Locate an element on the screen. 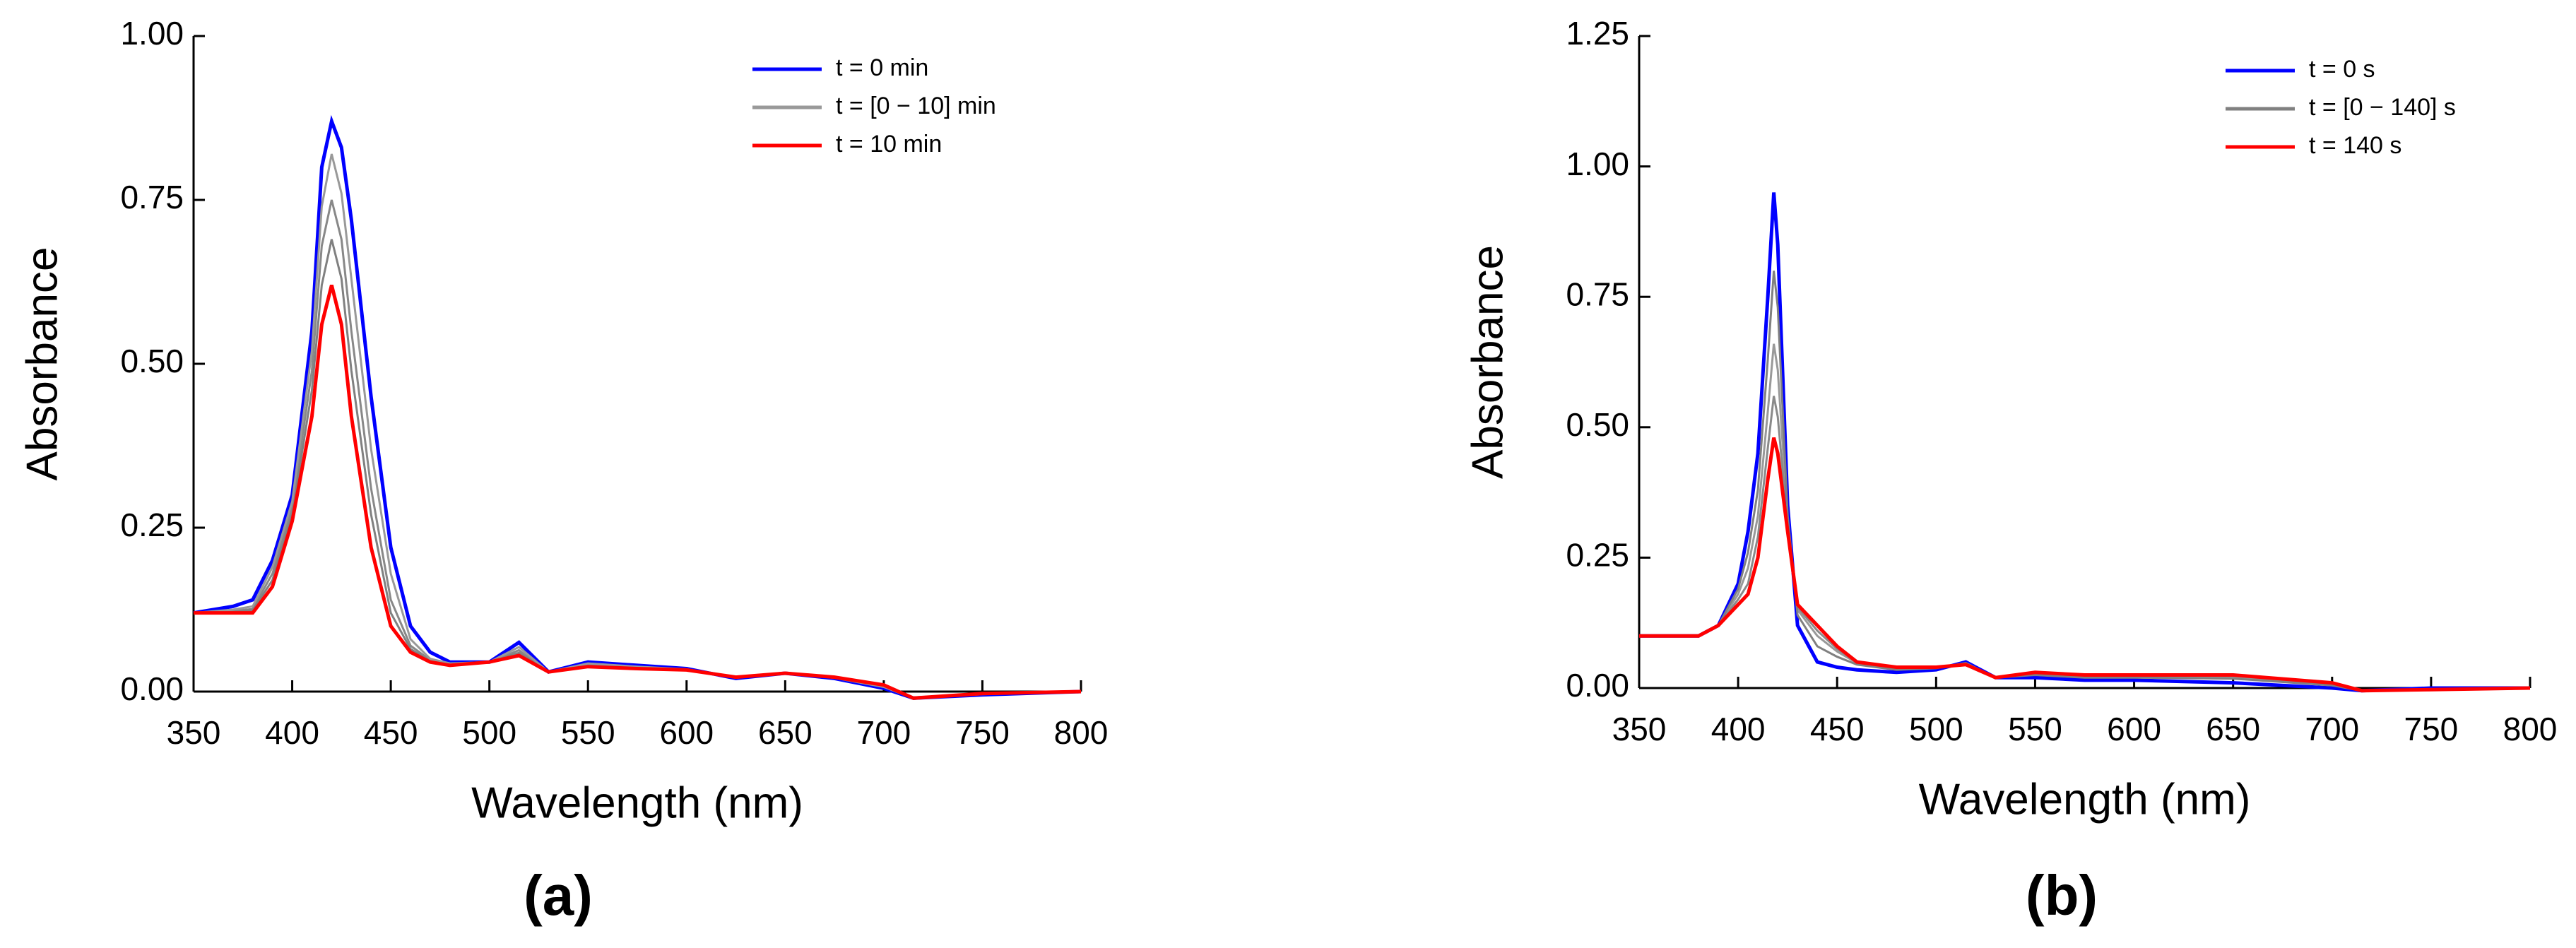 This screenshot has width=2576, height=948. legend-label: t = 0 s is located at coordinates (2342, 69).